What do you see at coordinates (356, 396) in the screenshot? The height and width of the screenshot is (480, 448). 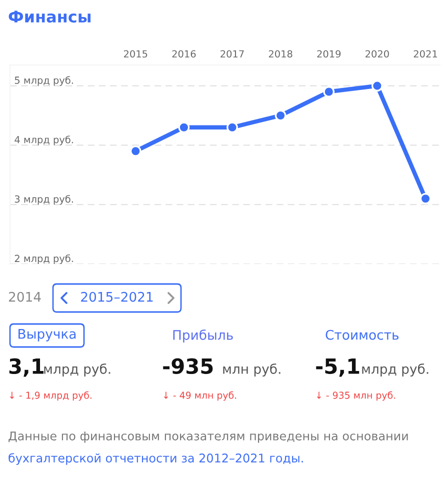 I see `text: ↓ - 935 млн руб.` at bounding box center [356, 396].